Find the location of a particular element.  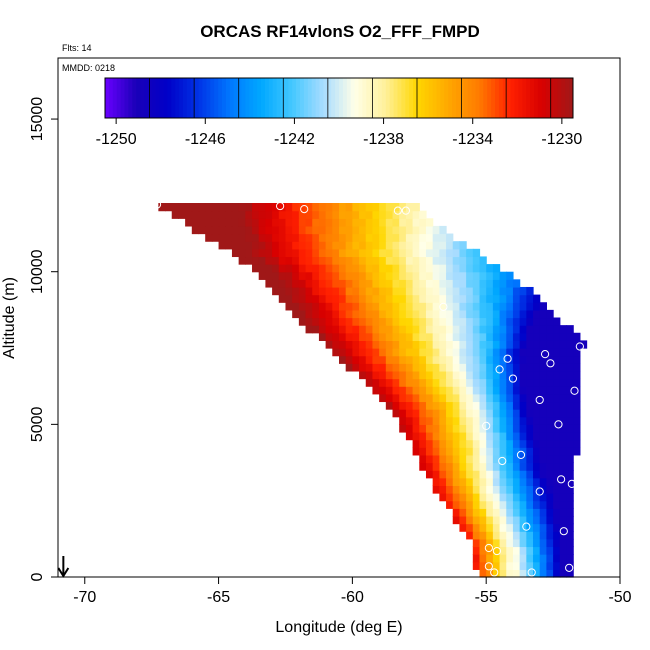

colorbar-tick-label: -1234 is located at coordinates (472, 139).